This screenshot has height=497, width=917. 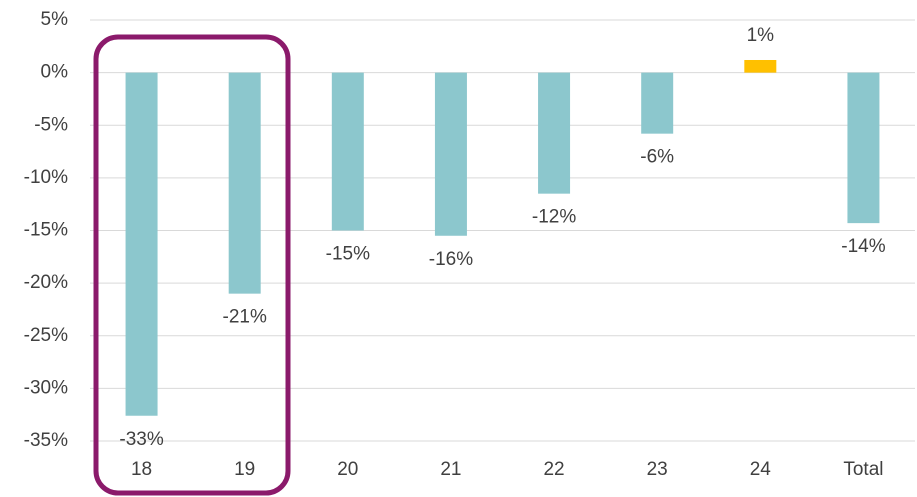 I want to click on value-label: -6%, so click(x=657, y=157).